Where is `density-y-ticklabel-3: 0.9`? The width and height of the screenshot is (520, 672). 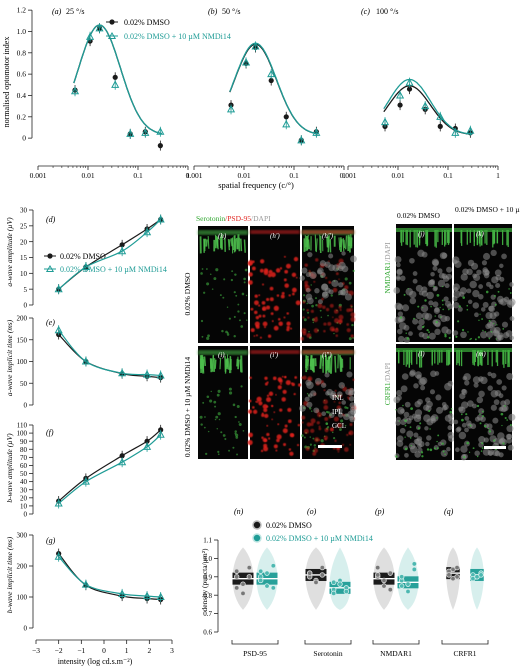
density-y-ticklabel-3: 0.9 is located at coordinates (207, 577).